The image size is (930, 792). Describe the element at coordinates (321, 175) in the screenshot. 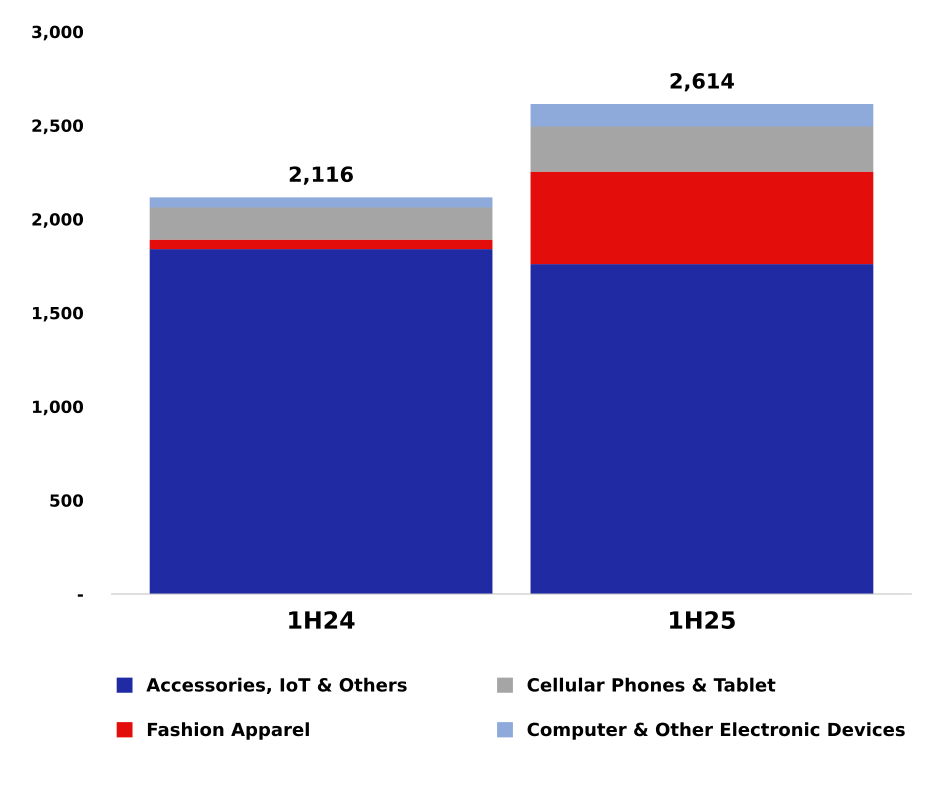

I see `total-label: 2,116` at that location.